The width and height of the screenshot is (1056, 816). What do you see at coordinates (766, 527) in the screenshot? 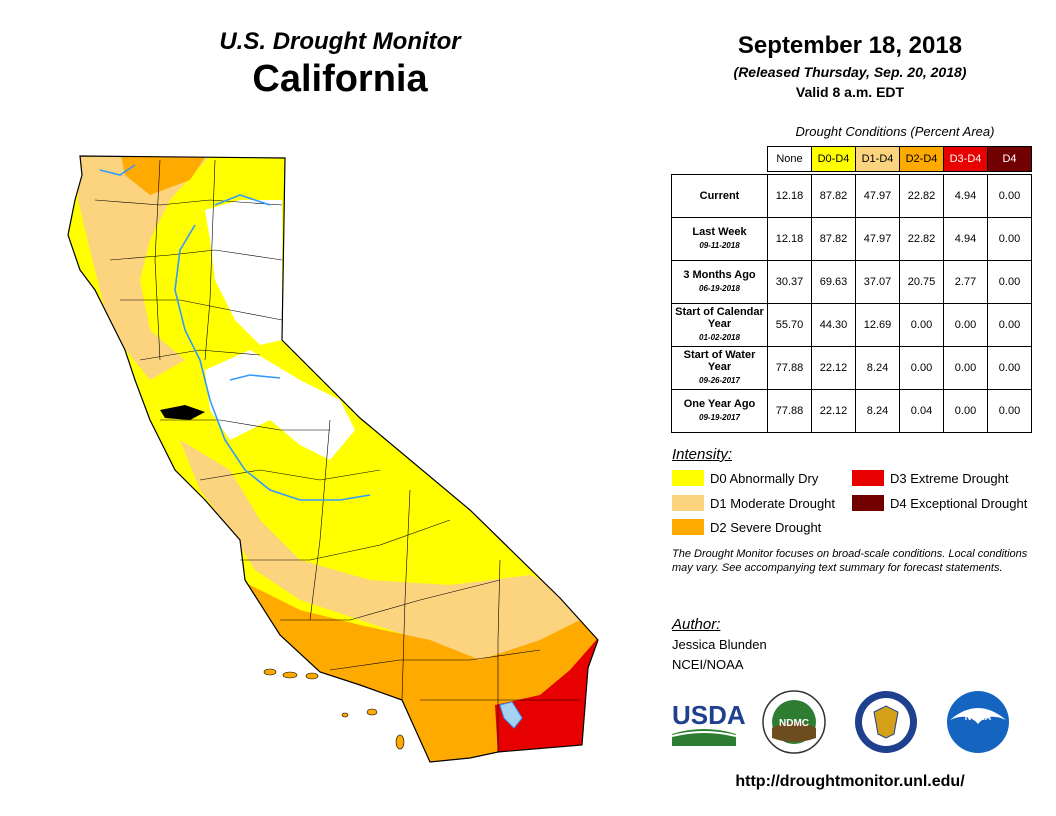
I see `legend-label: D2 Severe Drought` at bounding box center [766, 527].